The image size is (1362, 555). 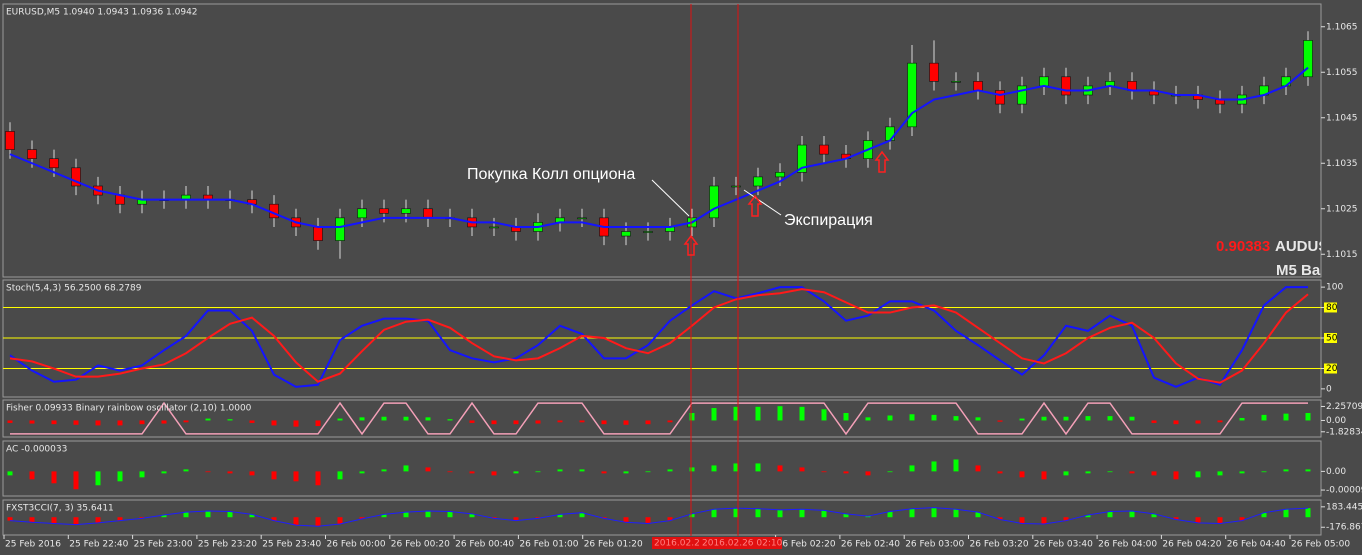 What do you see at coordinates (806, 545) in the screenshot?
I see `x-tick-label: 26 Feb 02:20` at bounding box center [806, 545].